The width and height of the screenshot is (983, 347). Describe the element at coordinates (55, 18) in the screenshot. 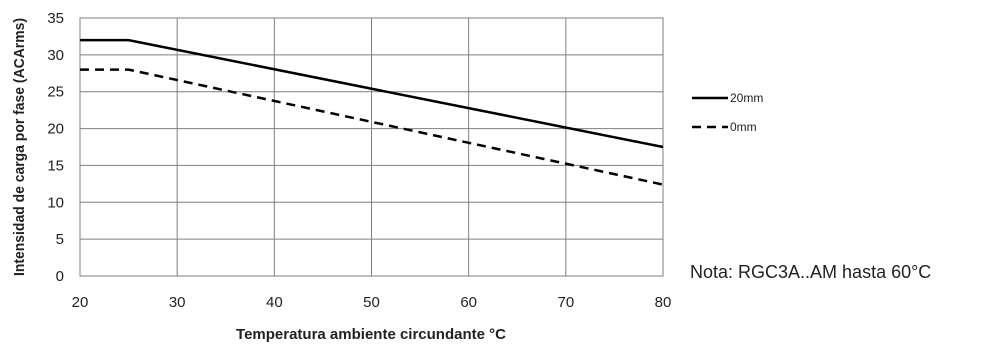

I see `y-tick-label: 35` at that location.